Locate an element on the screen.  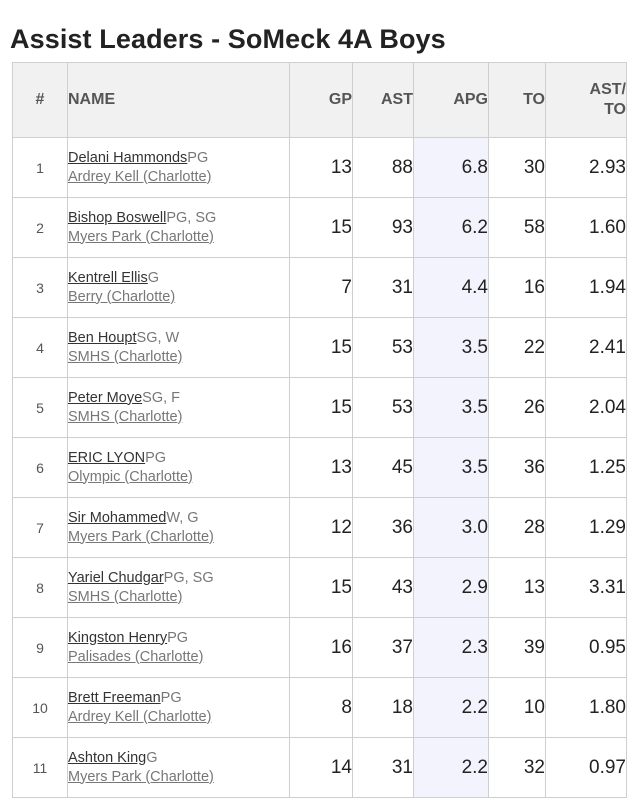
to-cell: 28 is located at coordinates (517, 527).